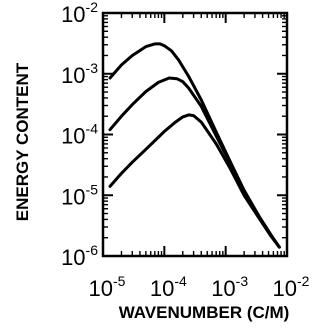 The height and width of the screenshot is (328, 327). I want to click on y-tick-label: 10⁻³, so click(79, 74).